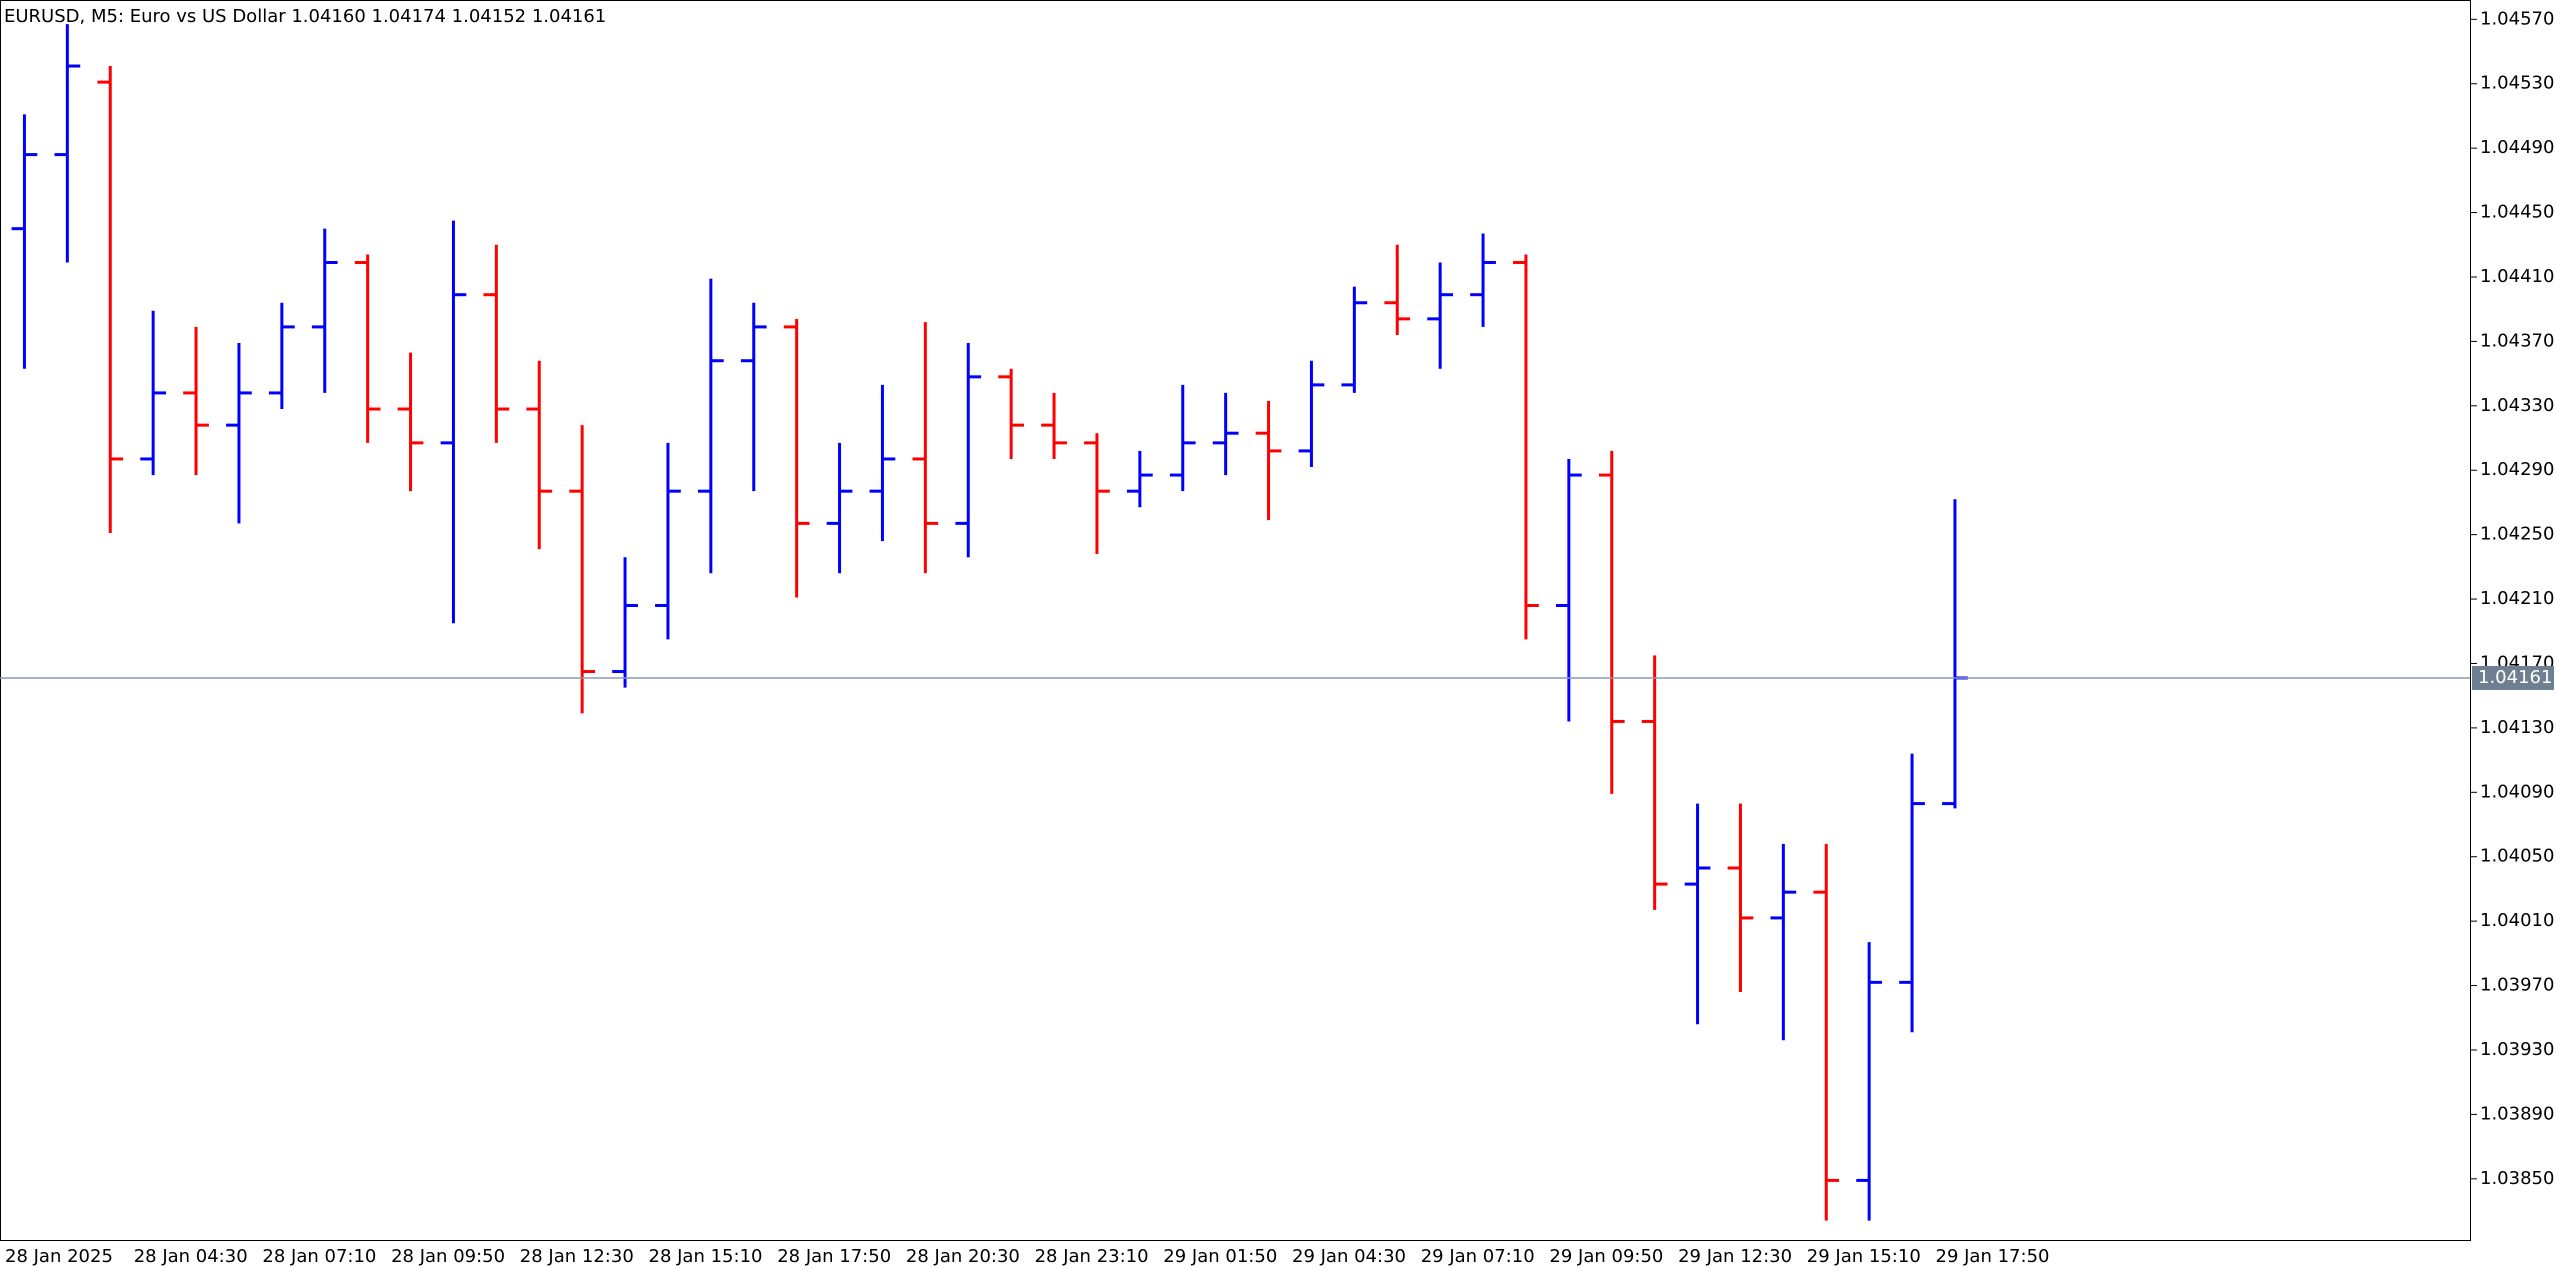  What do you see at coordinates (2517, 340) in the screenshot?
I see `y-tick-label: 1.04370` at bounding box center [2517, 340].